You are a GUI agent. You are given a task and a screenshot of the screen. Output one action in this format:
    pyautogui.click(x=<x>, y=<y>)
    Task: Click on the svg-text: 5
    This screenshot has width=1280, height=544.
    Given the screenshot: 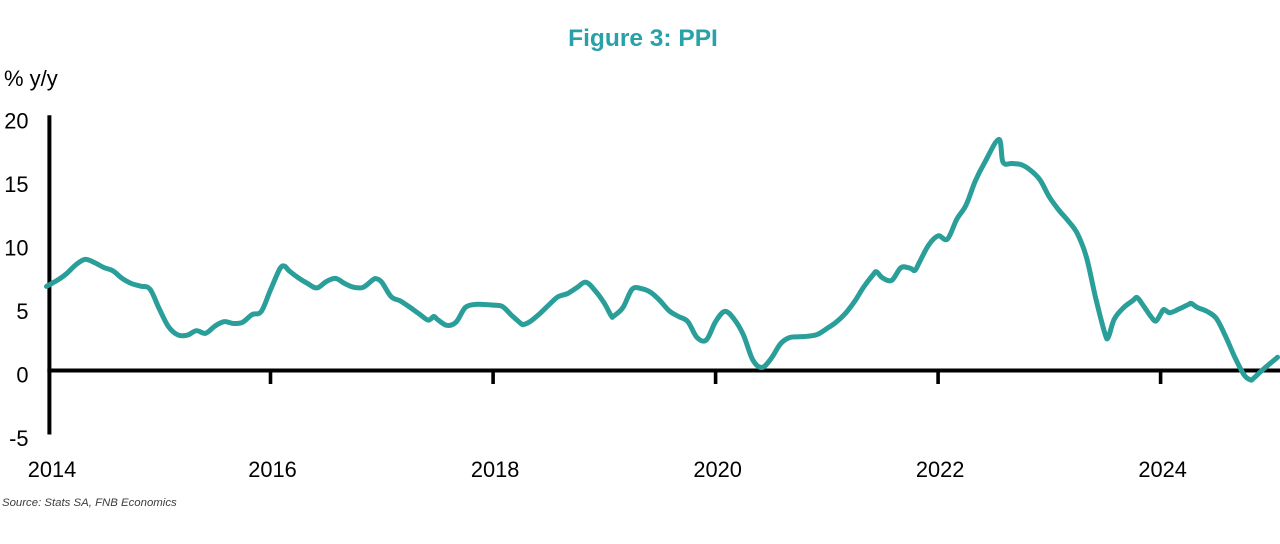 What is the action you would take?
    pyautogui.click(x=22, y=311)
    